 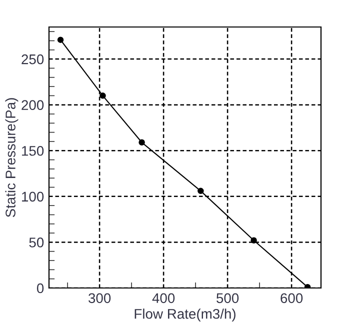 I want to click on x-tick-label: 600, so click(x=291, y=298).